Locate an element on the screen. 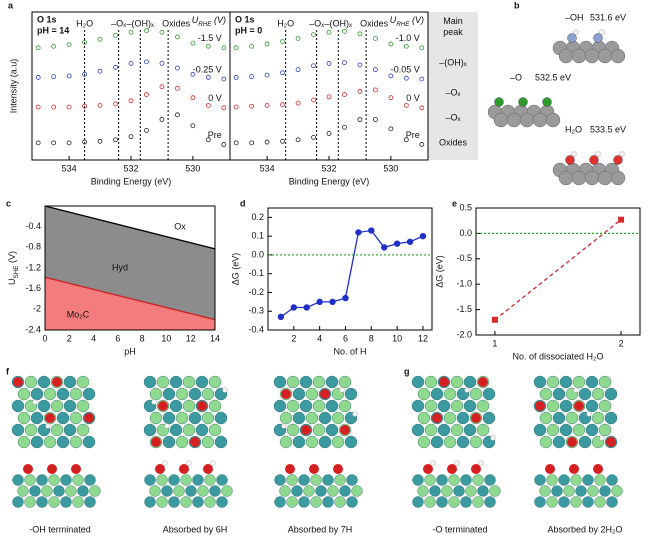  x-tick-label: 14 is located at coordinates (215, 338).